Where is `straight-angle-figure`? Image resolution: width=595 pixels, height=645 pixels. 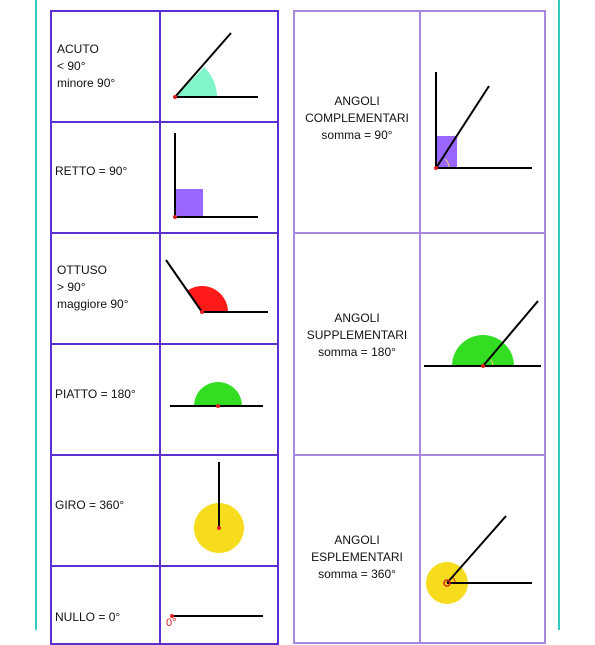 straight-angle-figure is located at coordinates (216, 395).